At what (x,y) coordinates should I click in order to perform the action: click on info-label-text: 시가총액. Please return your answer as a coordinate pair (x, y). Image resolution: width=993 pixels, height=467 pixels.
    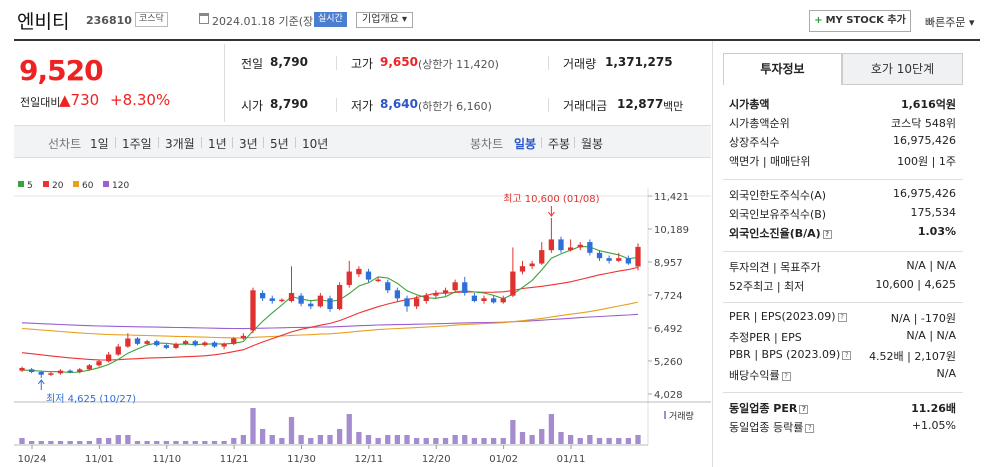
    Looking at the image, I should click on (749, 104).